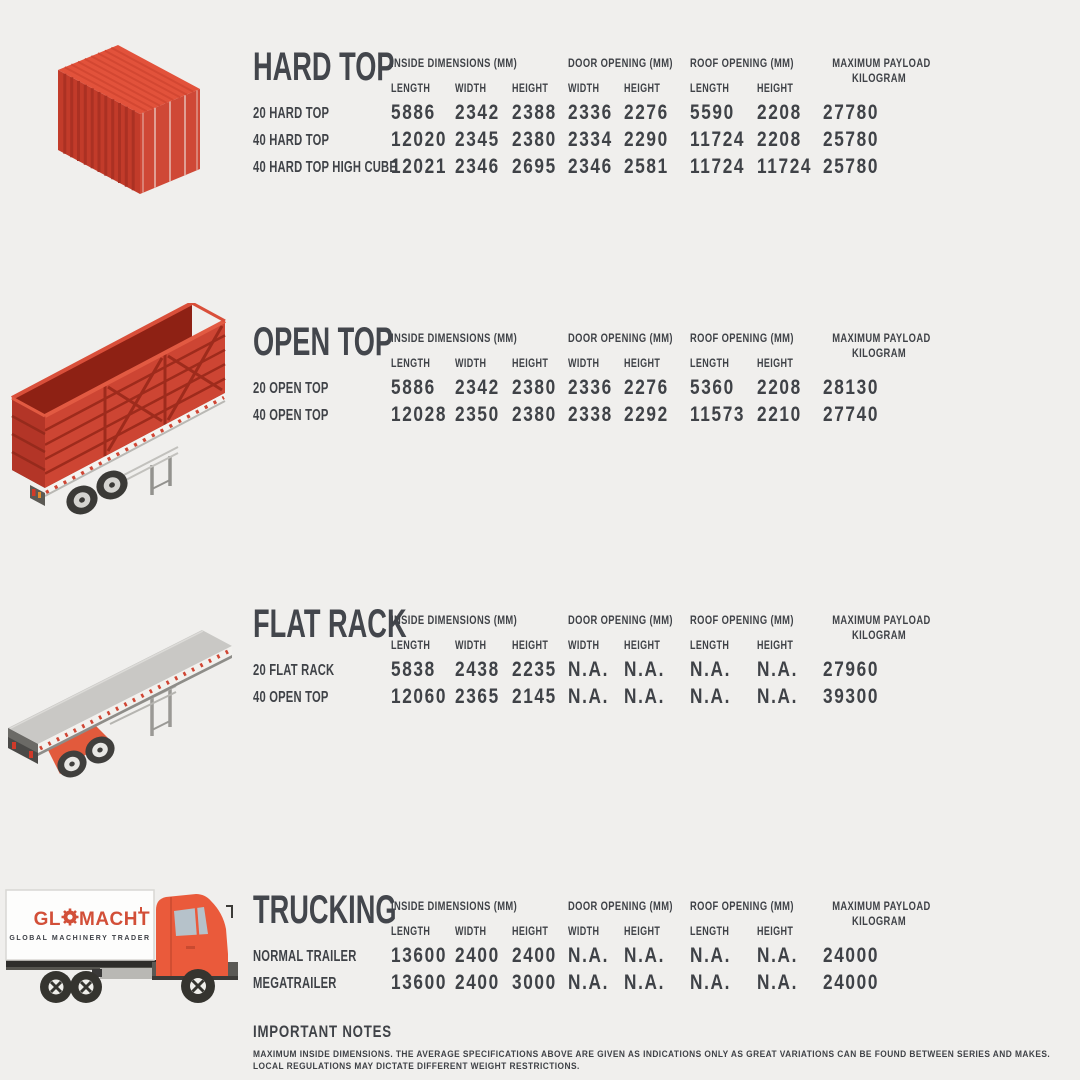  I want to click on container-top-face, so click(129, 79).